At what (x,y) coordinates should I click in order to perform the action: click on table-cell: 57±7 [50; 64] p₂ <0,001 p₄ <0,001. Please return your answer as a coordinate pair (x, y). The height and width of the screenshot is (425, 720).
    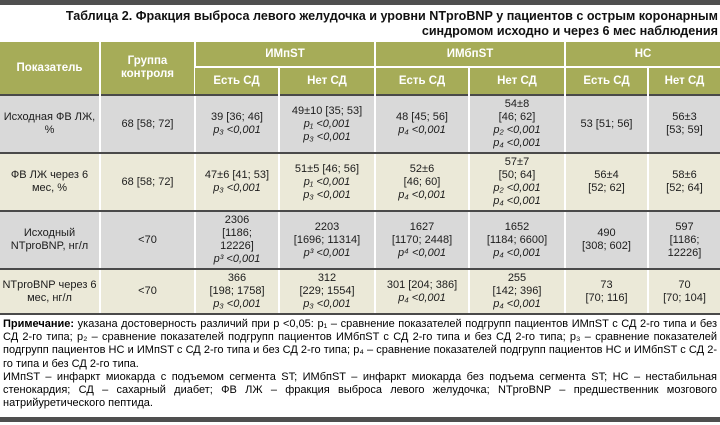
    Looking at the image, I should click on (516, 182).